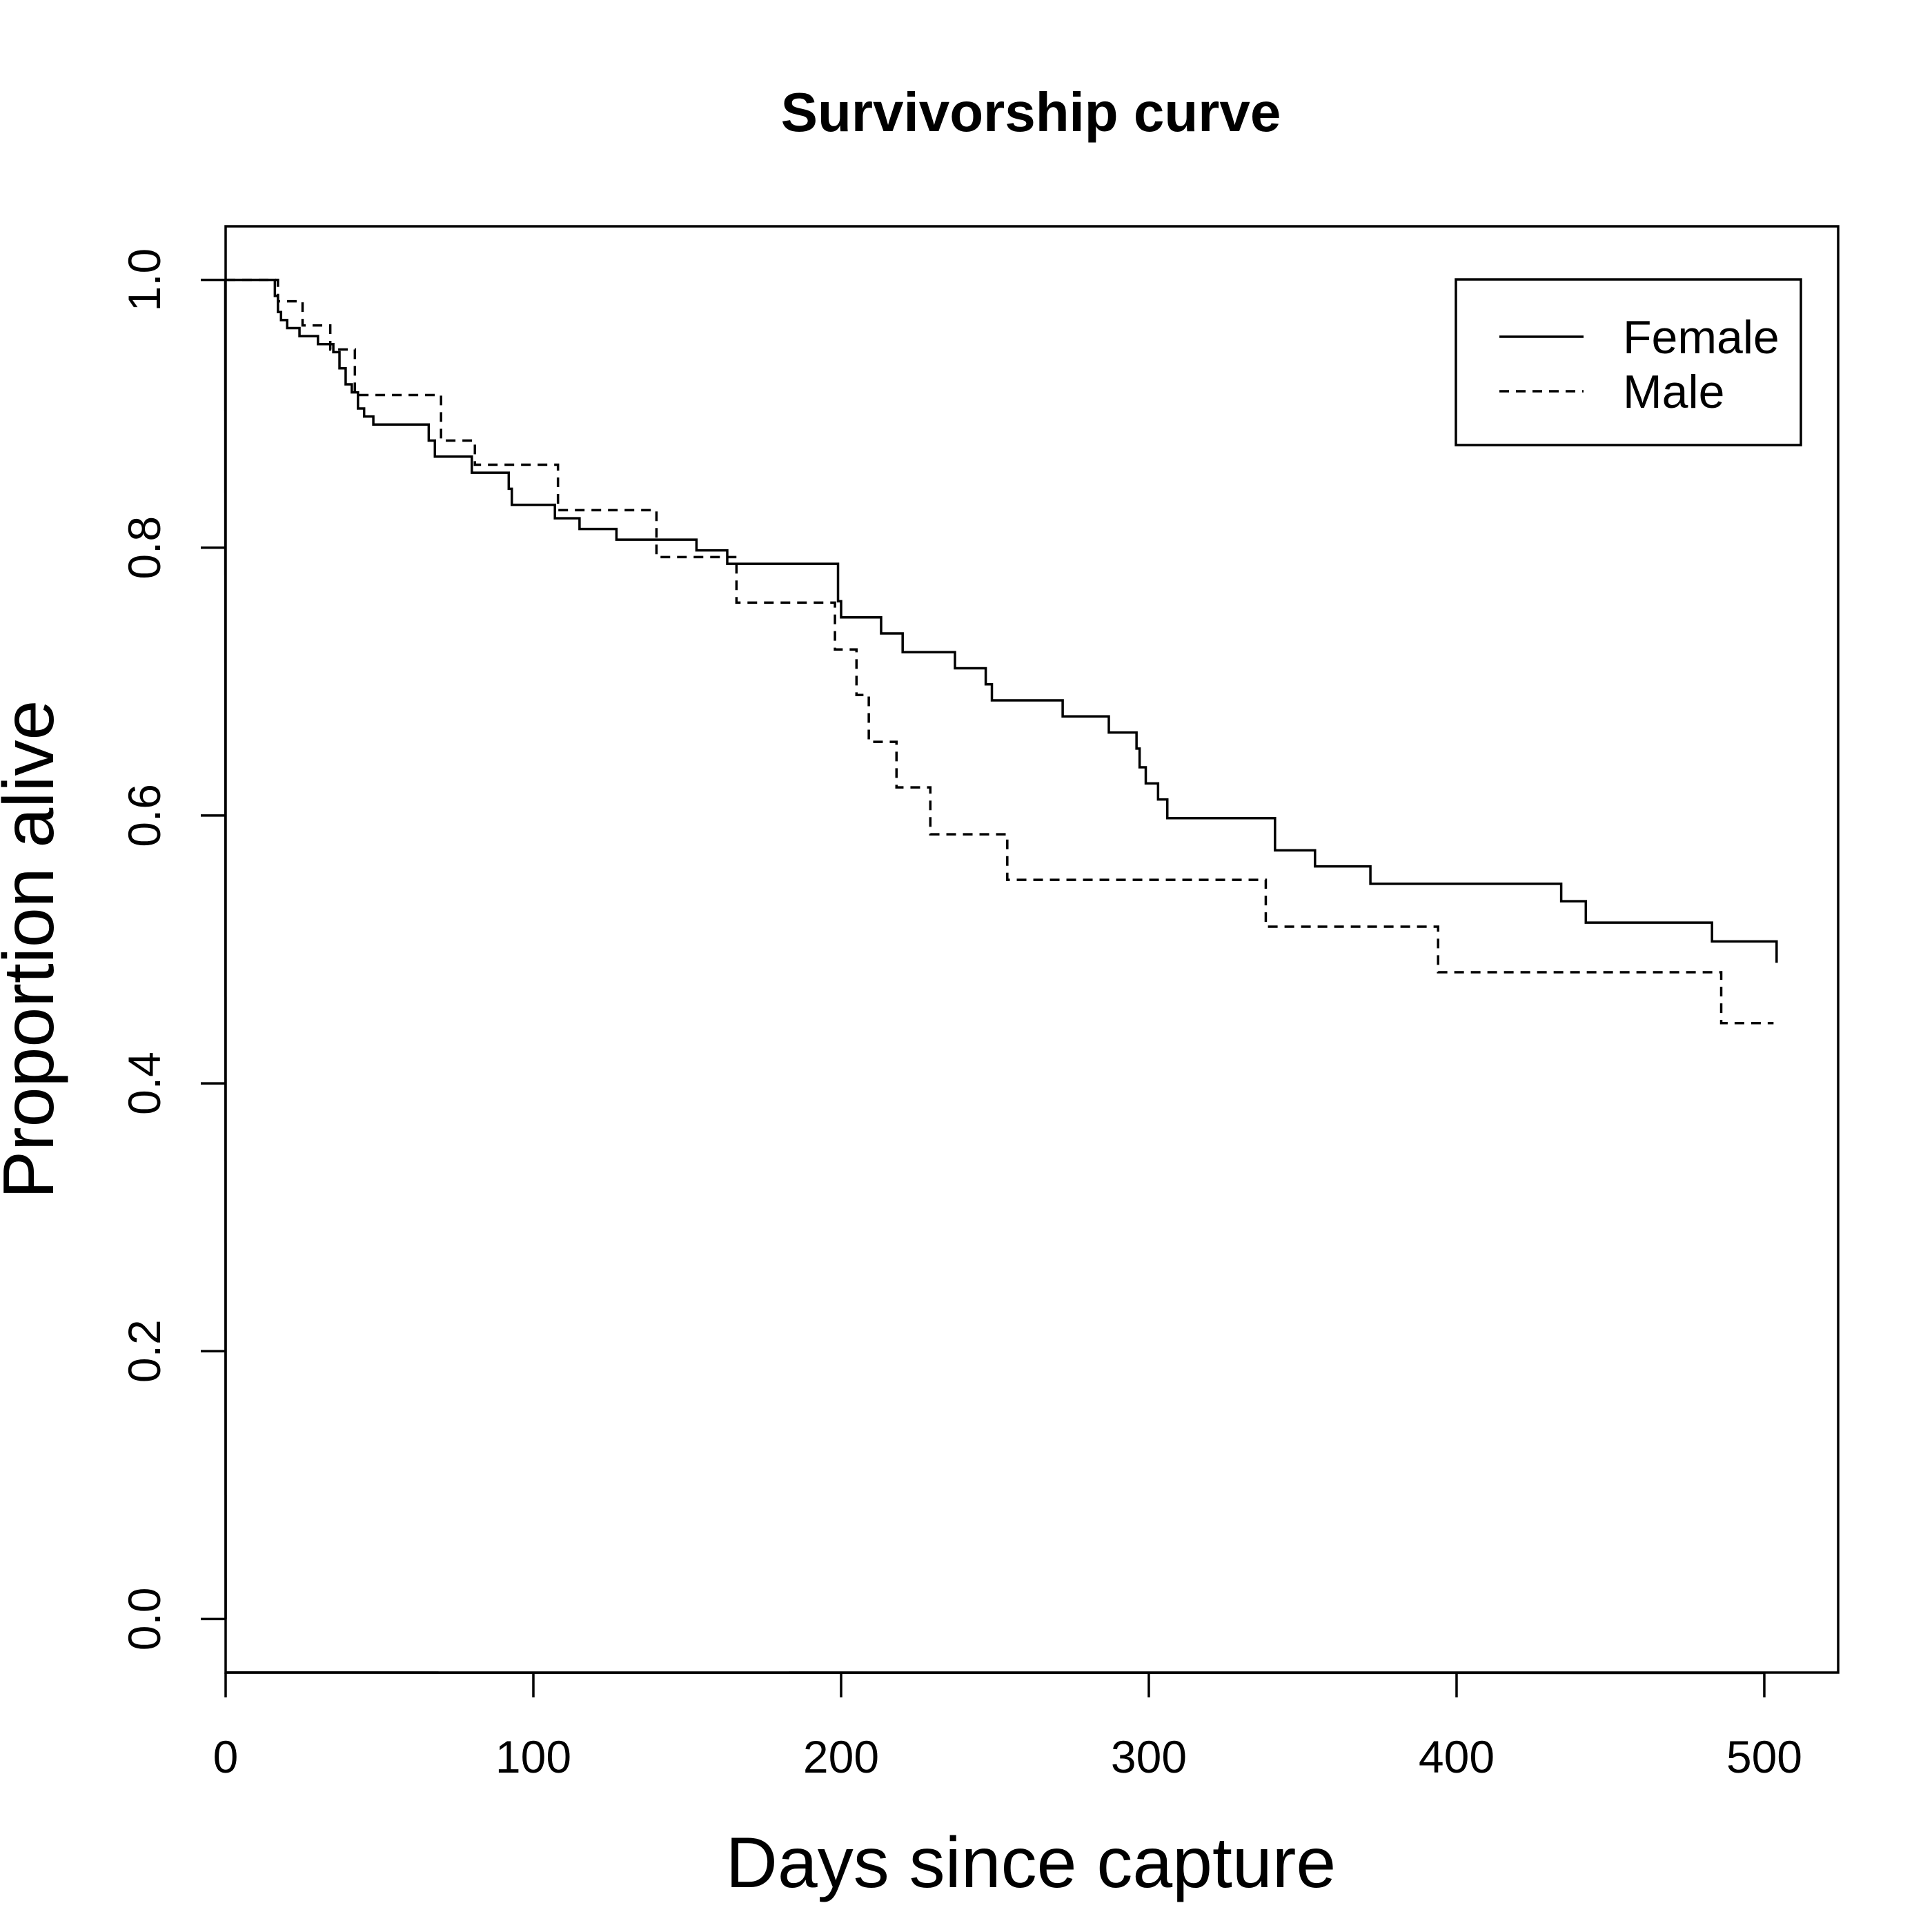  What do you see at coordinates (144, 280) in the screenshot?
I see `y-tick-label: 1.0` at bounding box center [144, 280].